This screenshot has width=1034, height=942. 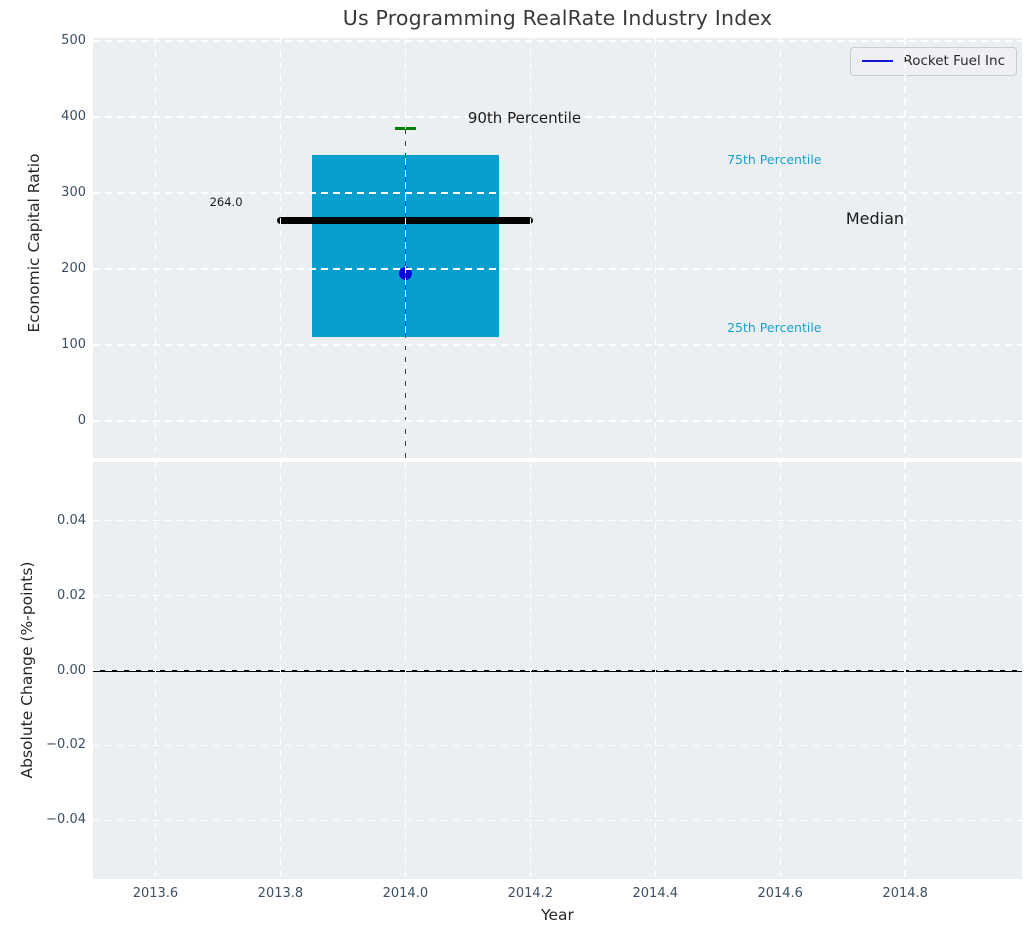 What do you see at coordinates (66, 745) in the screenshot?
I see `bottom-y-tick-label: −0.02` at bounding box center [66, 745].